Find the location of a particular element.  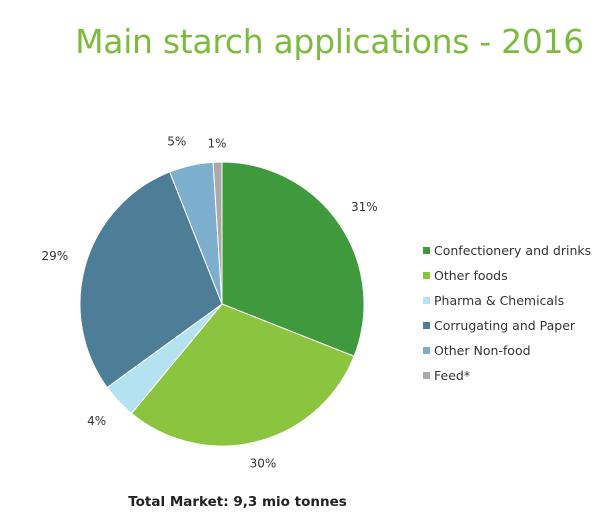

legend-item-pharma: Pharma & Chemicals is located at coordinates (507, 300).